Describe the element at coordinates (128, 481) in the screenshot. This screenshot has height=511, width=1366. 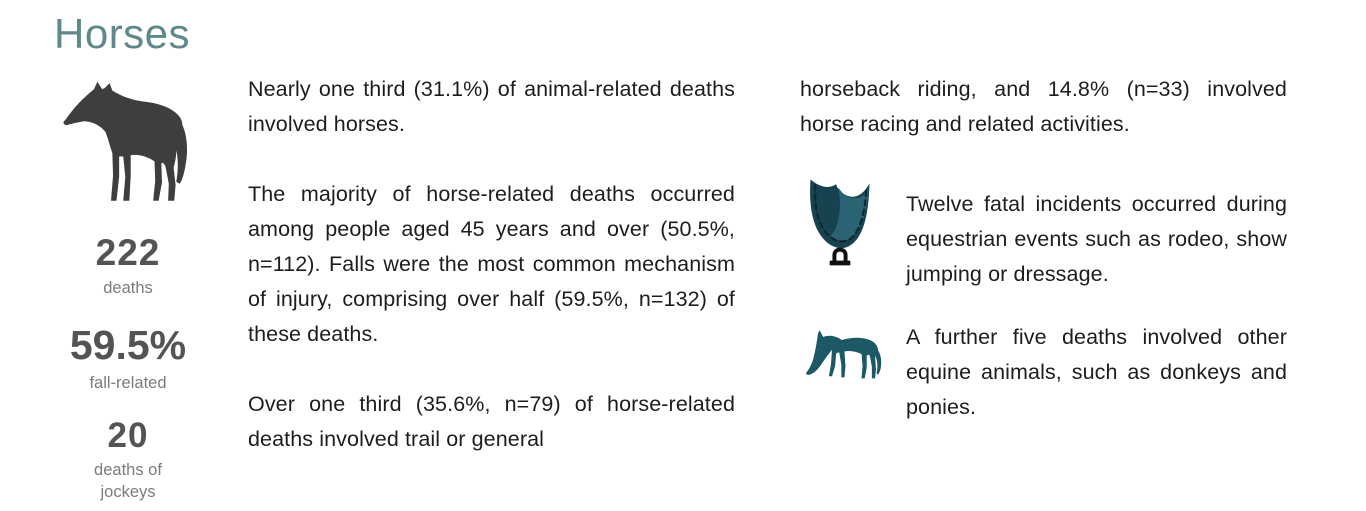
I see `stat-label-jockeys: deaths of jockeys` at that location.